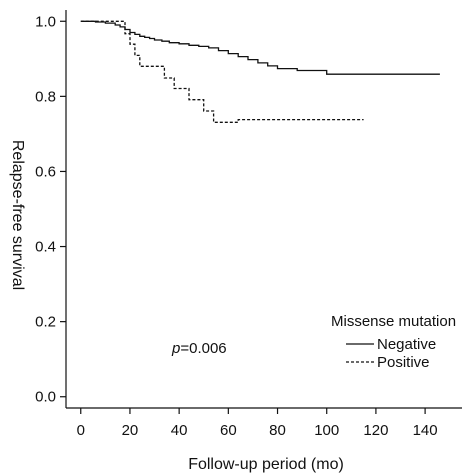 The image size is (474, 474). I want to click on x-tick-label: 20, so click(130, 430).